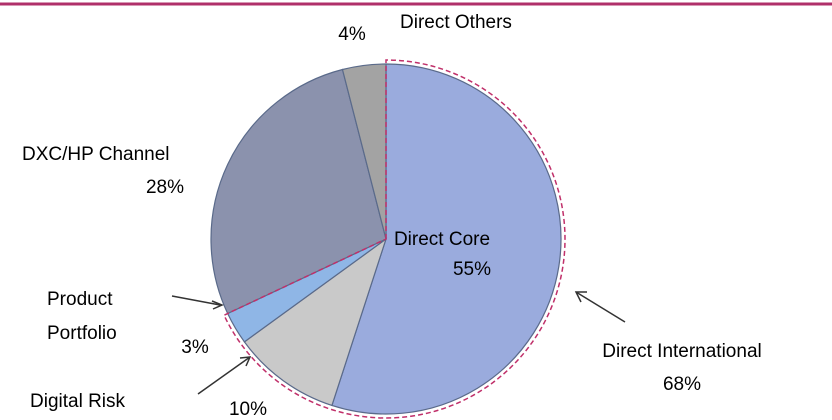  I want to click on slice-value: 10%, so click(248, 409).